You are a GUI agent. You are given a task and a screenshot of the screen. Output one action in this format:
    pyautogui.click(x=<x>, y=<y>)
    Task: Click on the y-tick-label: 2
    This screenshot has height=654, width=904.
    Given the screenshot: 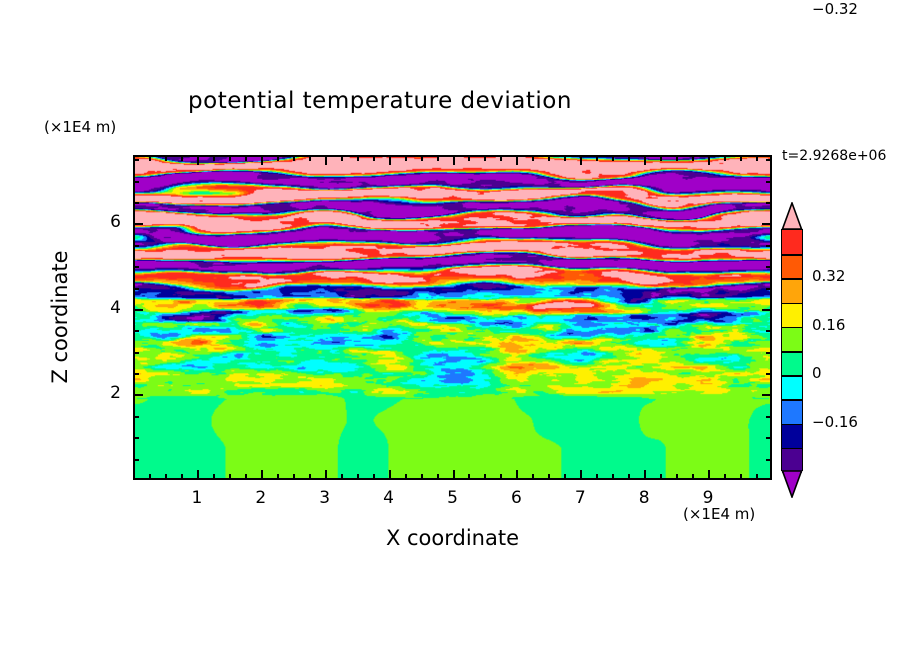 What is the action you would take?
    pyautogui.click(x=115, y=393)
    